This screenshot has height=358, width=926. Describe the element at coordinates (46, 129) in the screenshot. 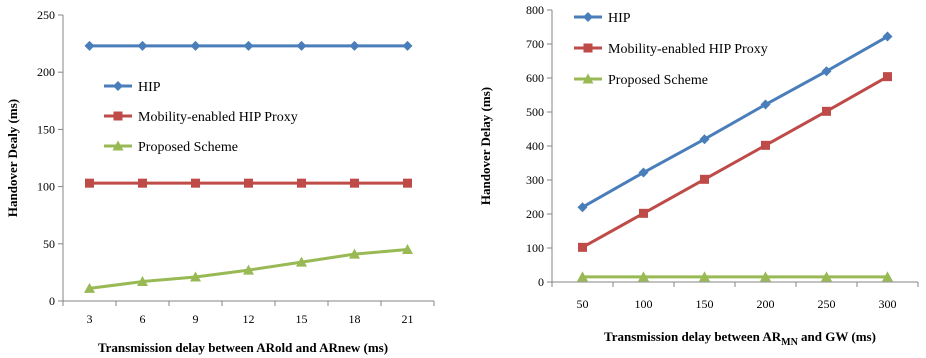

I see `y-tick-label: 150` at that location.